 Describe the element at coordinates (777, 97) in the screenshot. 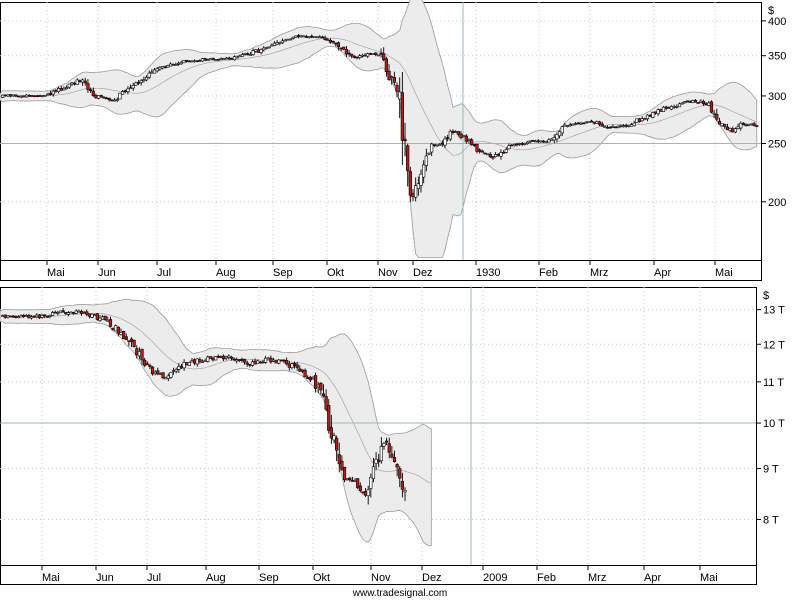

I see `y-tick-label: 300` at that location.